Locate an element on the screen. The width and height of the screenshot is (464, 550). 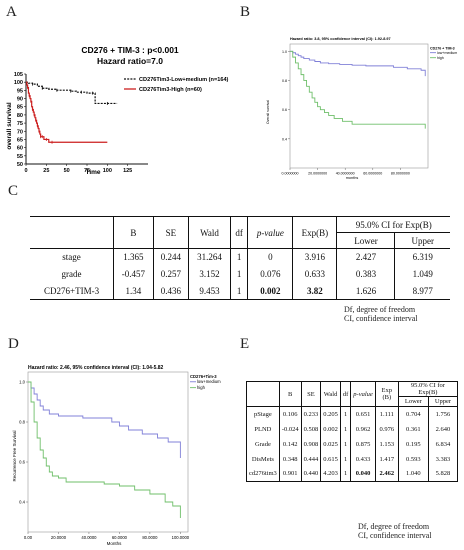
e-table-cell: 1.417 is located at coordinates (387, 459).